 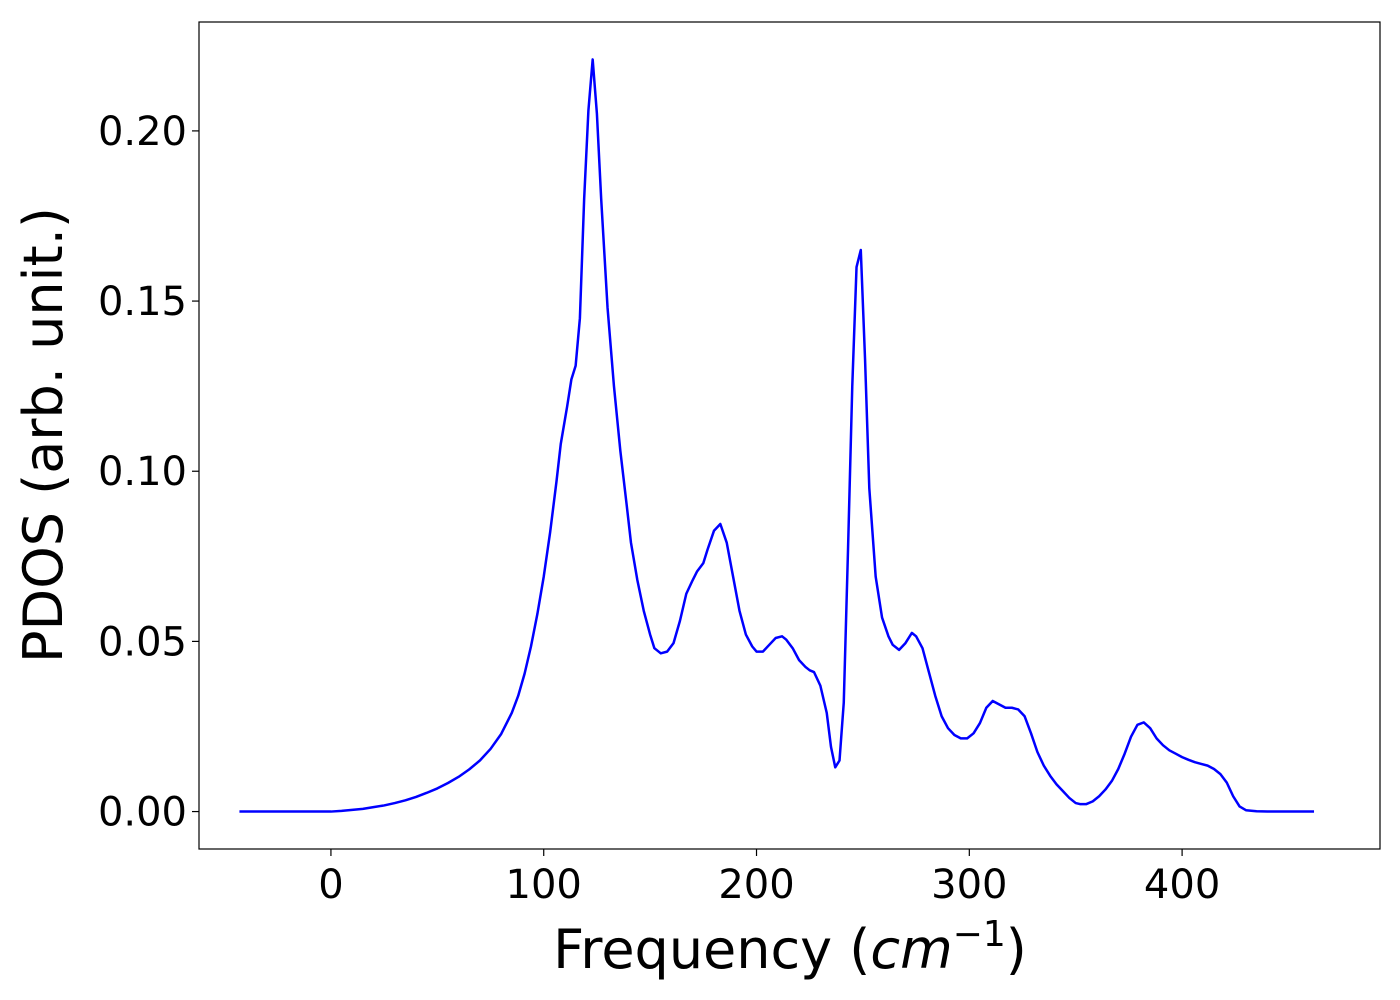 What do you see at coordinates (43, 435) in the screenshot?
I see `y-axis-label: PDOS (arb. unit.)` at bounding box center [43, 435].